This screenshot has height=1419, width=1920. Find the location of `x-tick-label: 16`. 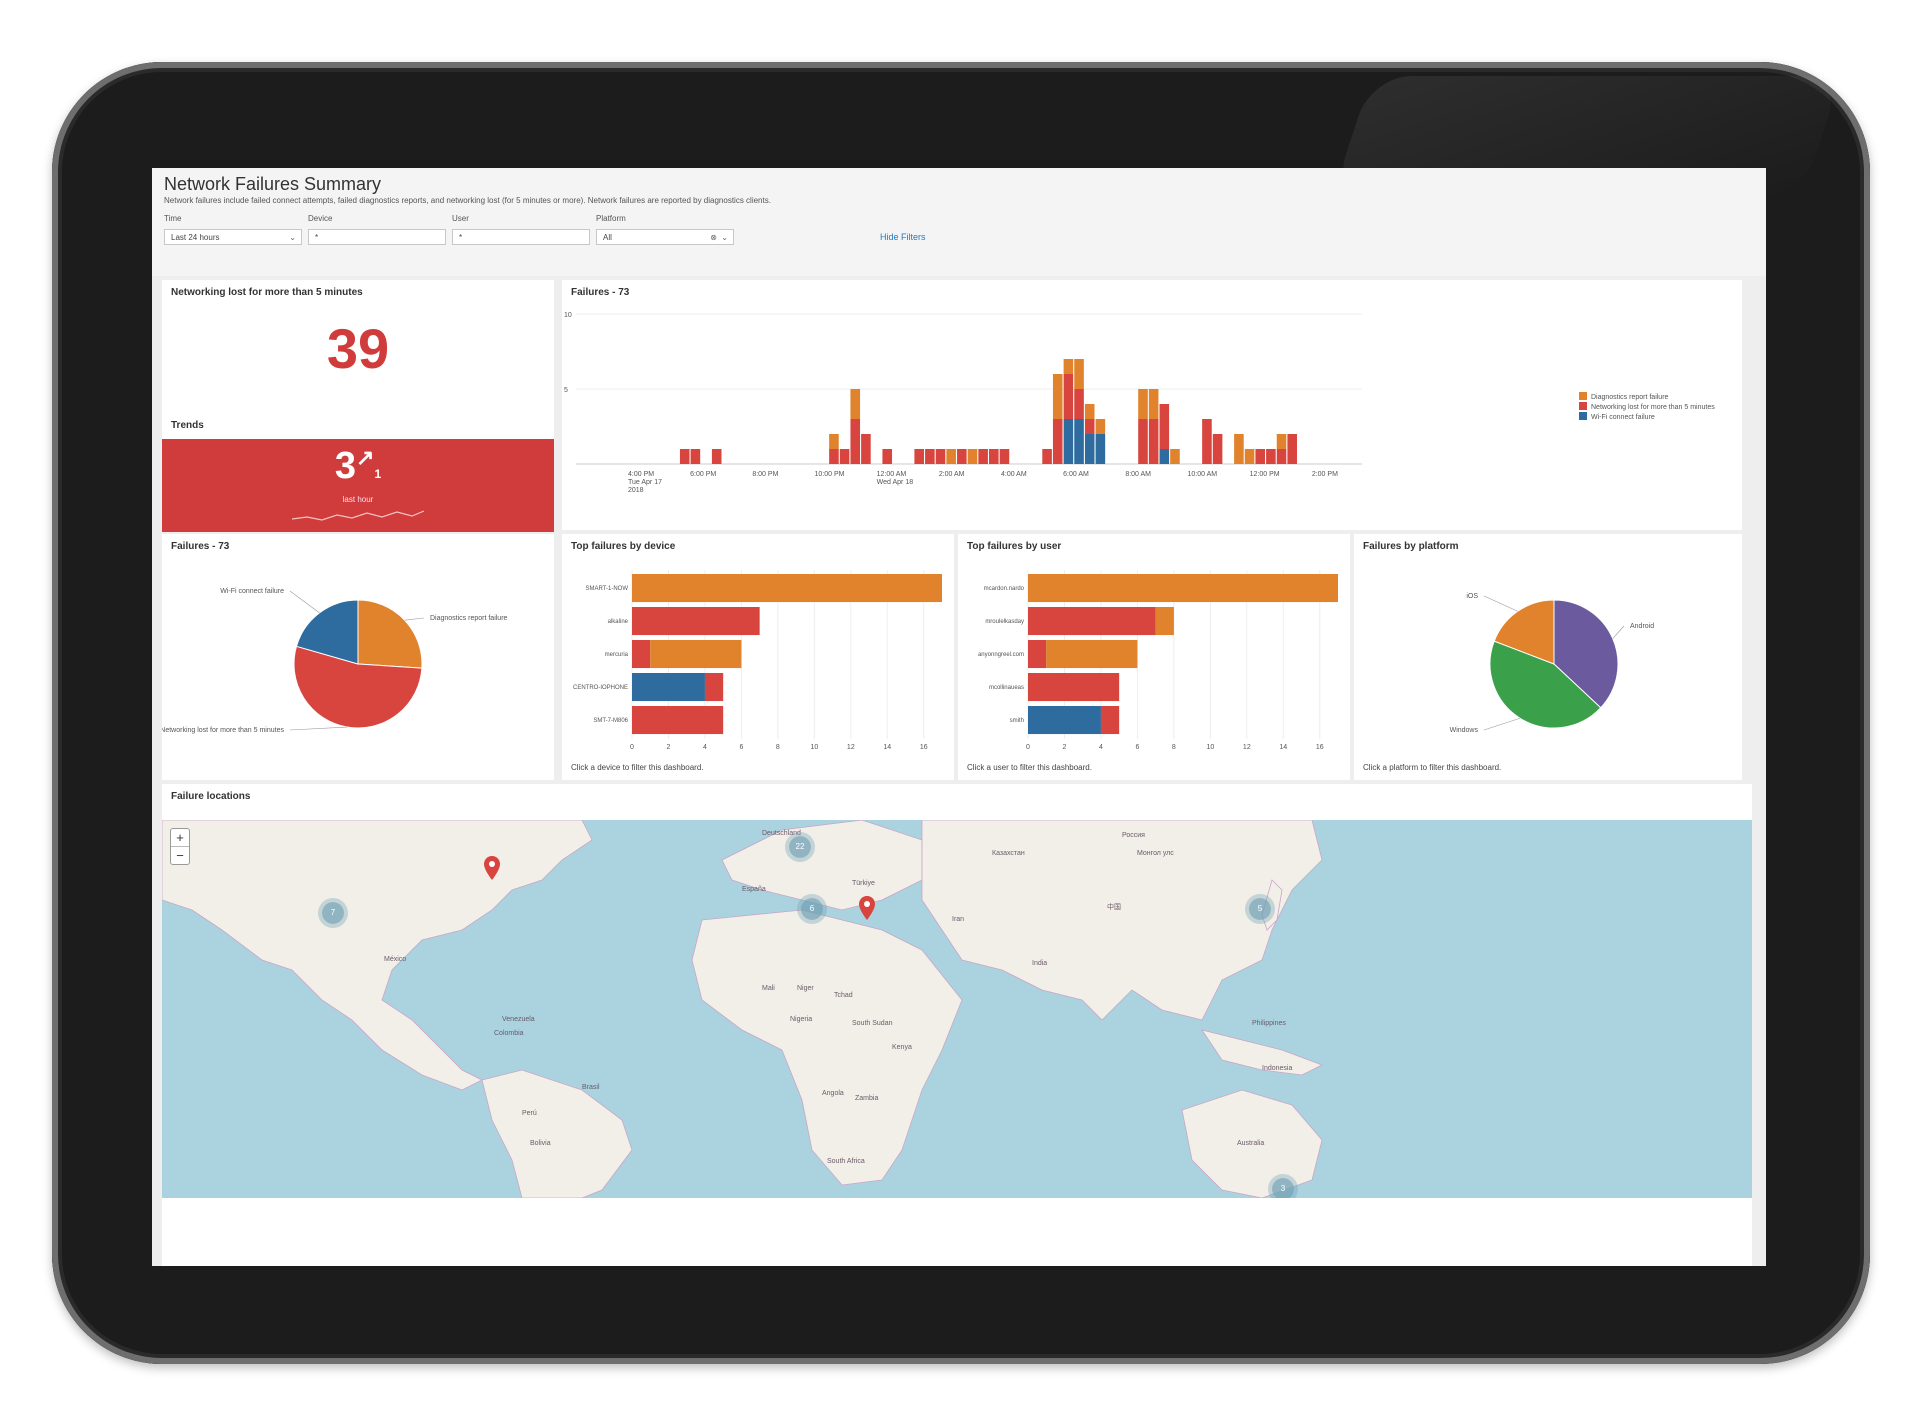

x-tick-label: 16 is located at coordinates (924, 747).